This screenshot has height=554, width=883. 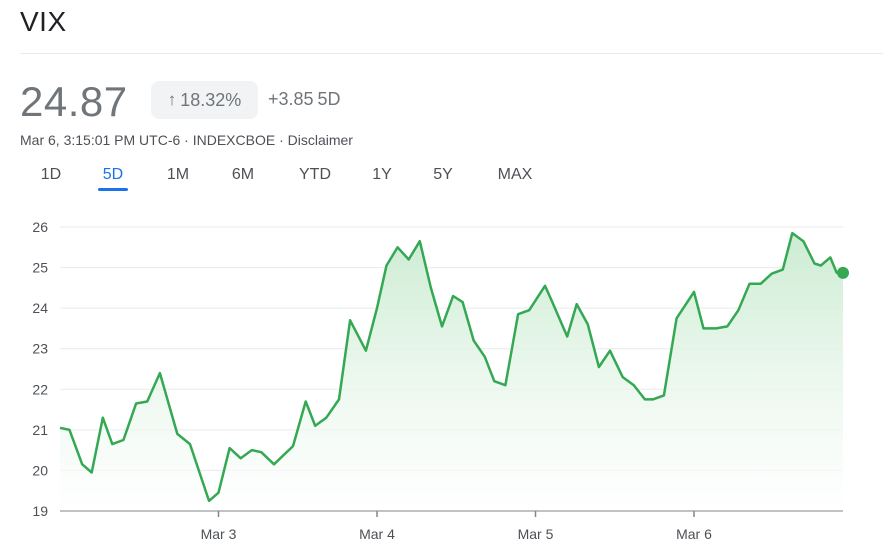 I want to click on x-tick-label: Mar 5, so click(x=536, y=534).